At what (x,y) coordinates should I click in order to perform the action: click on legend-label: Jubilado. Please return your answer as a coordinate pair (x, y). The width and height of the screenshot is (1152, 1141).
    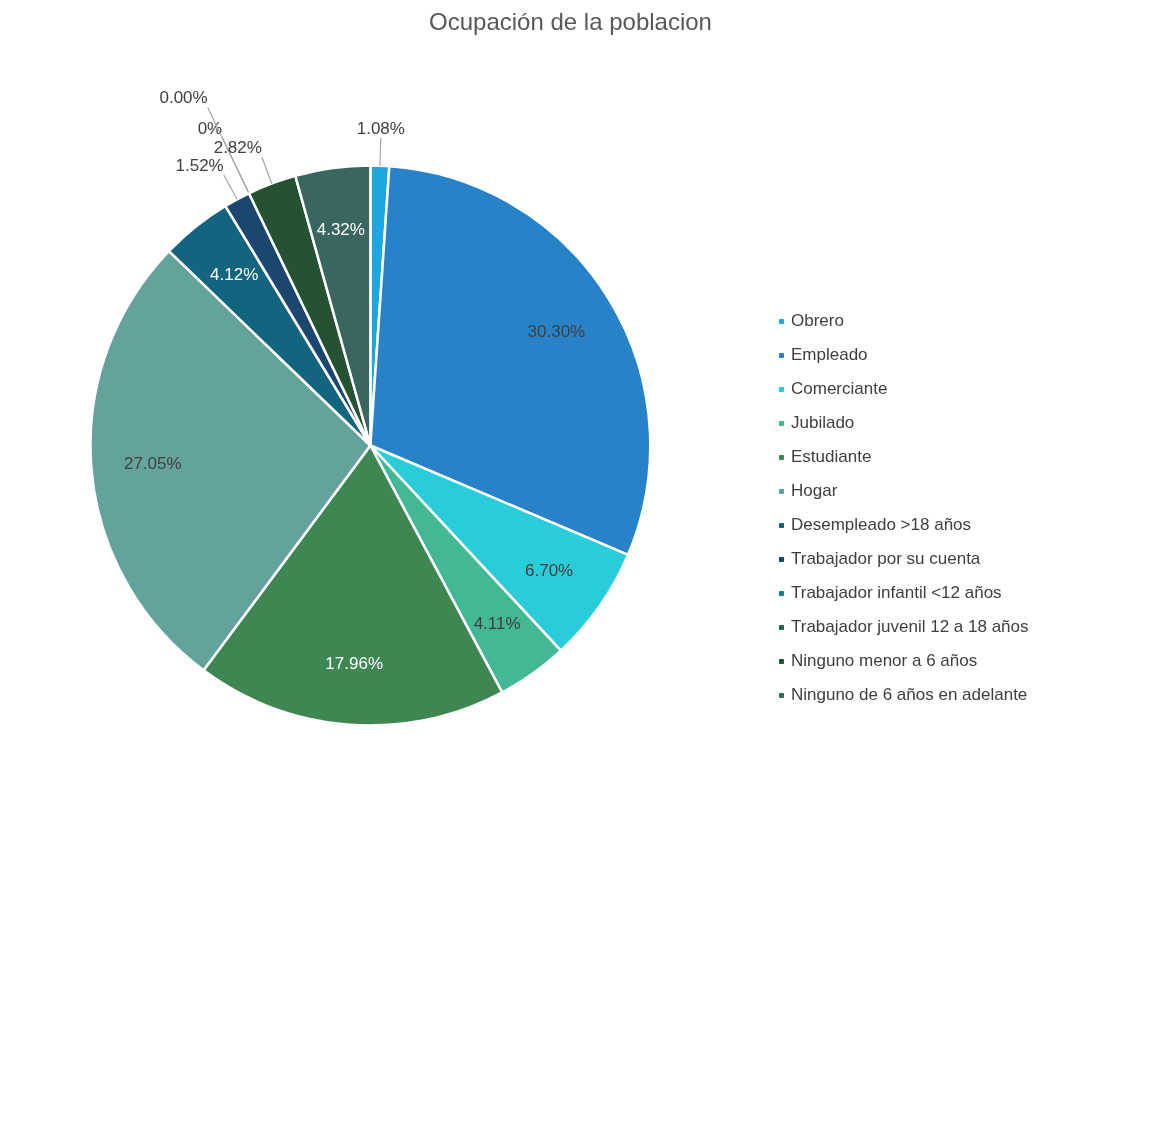
    Looking at the image, I should click on (823, 423).